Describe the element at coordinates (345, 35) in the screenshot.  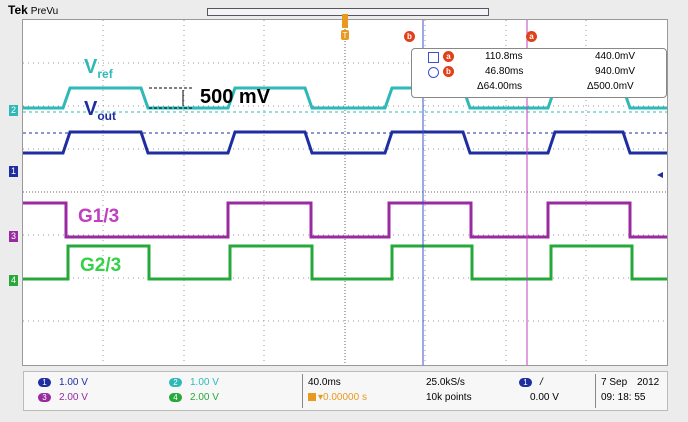
I see `svg-text: T` at that location.